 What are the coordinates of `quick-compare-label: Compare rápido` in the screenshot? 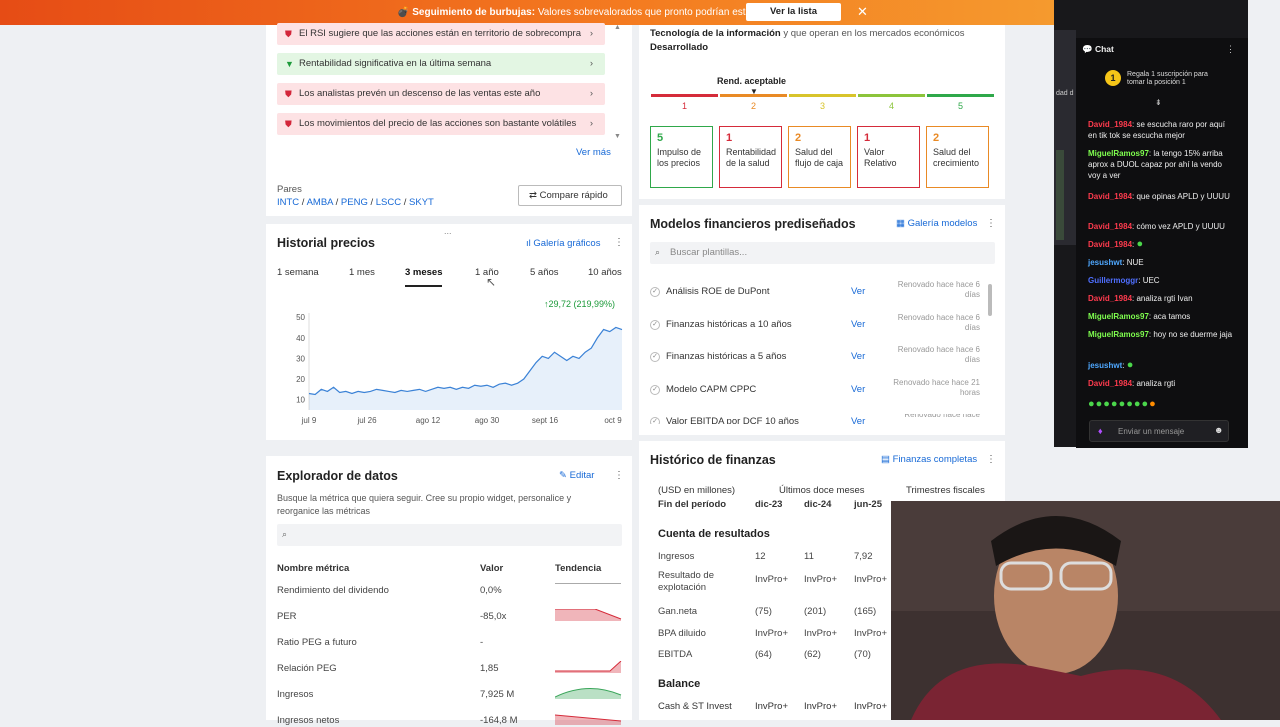 It's located at (573, 195).